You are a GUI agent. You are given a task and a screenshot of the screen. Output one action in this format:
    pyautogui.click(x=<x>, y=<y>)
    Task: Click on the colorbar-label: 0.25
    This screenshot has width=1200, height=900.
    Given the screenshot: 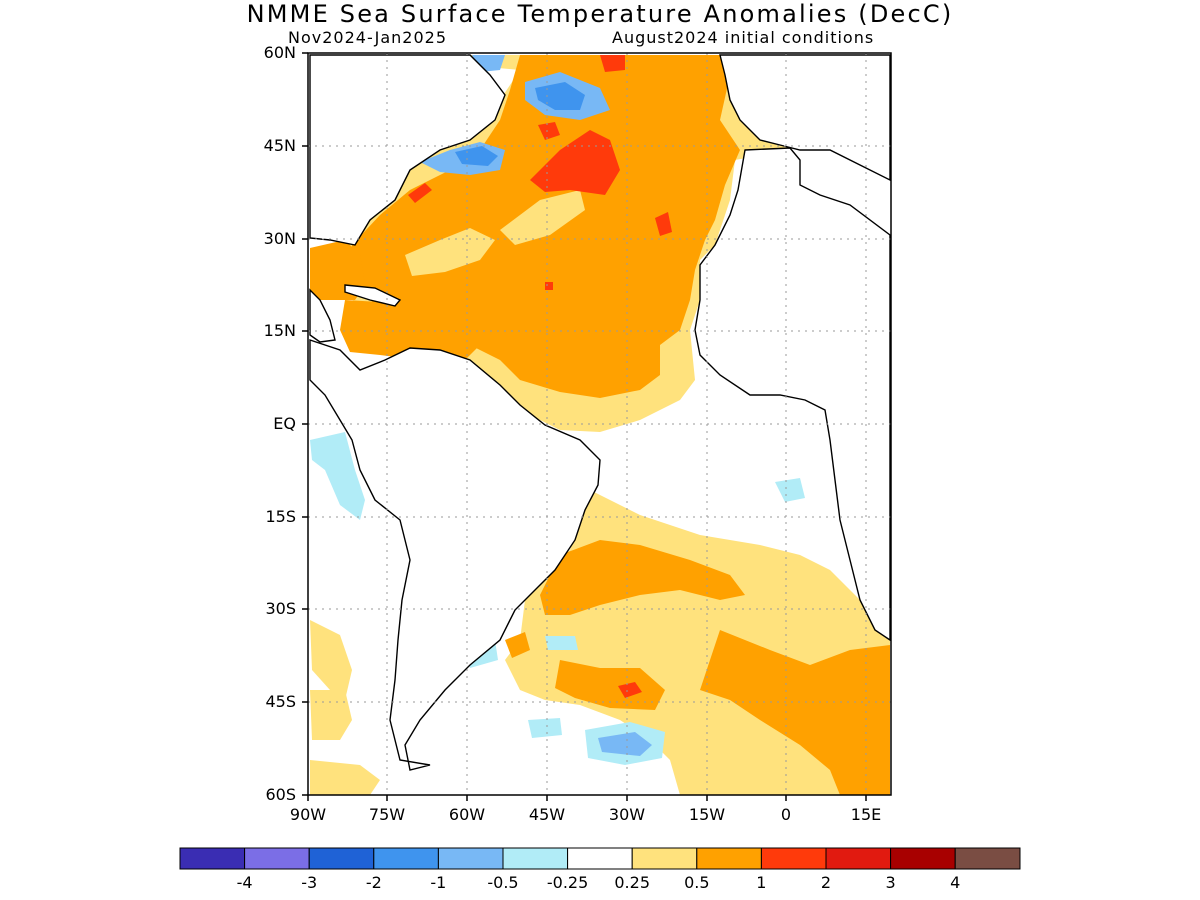 What is the action you would take?
    pyautogui.click(x=632, y=882)
    